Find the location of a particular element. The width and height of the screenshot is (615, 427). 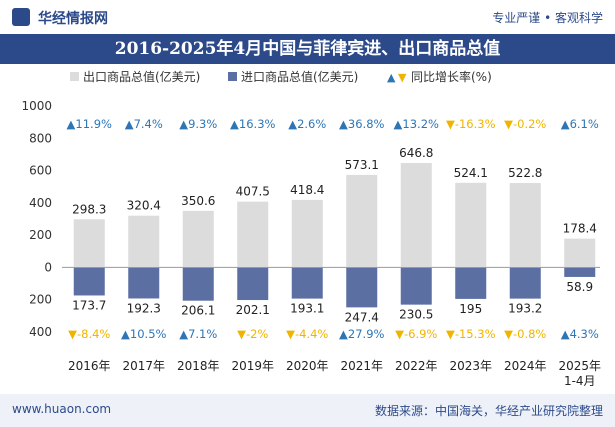

legend-growth-label: 同比增长率(%) is located at coordinates (451, 76).